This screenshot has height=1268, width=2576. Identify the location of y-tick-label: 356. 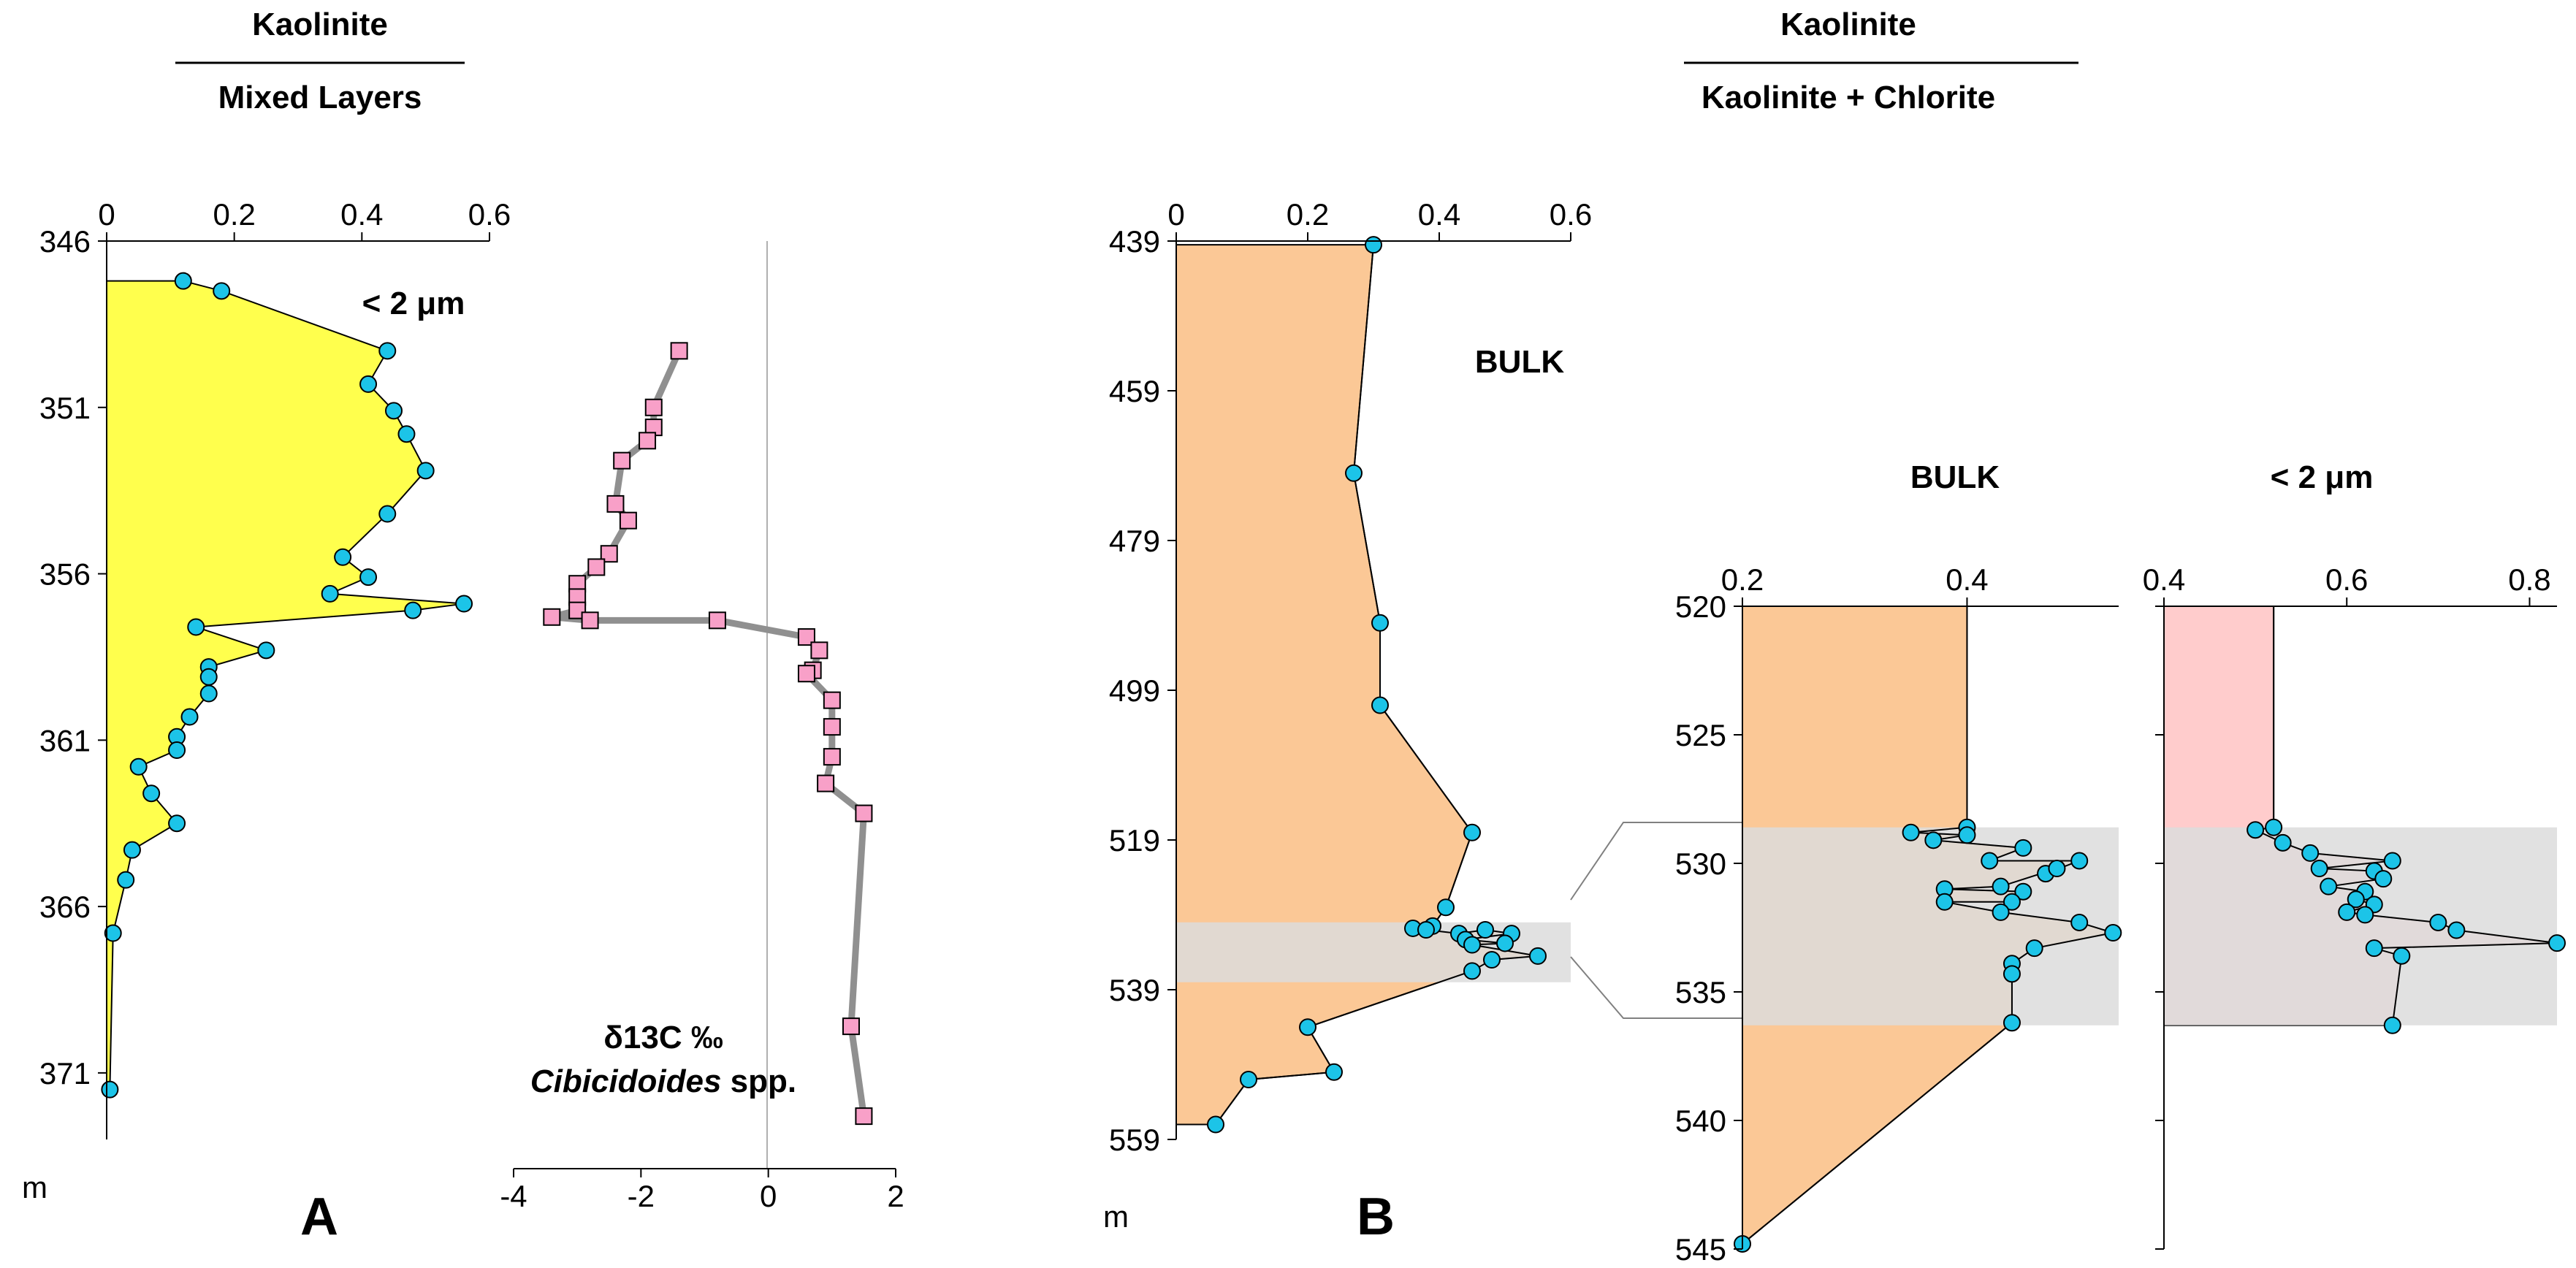
(65, 574).